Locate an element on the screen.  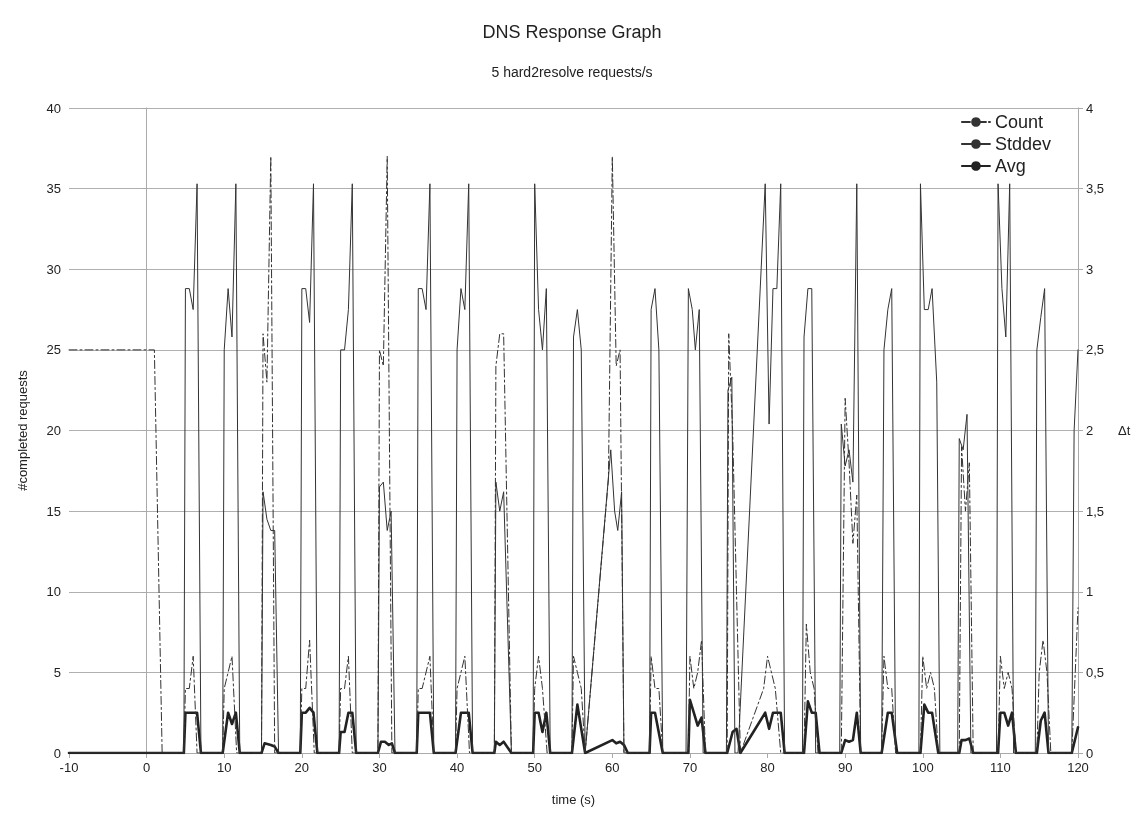
y-tick-label: 5 is located at coordinates (57, 672).